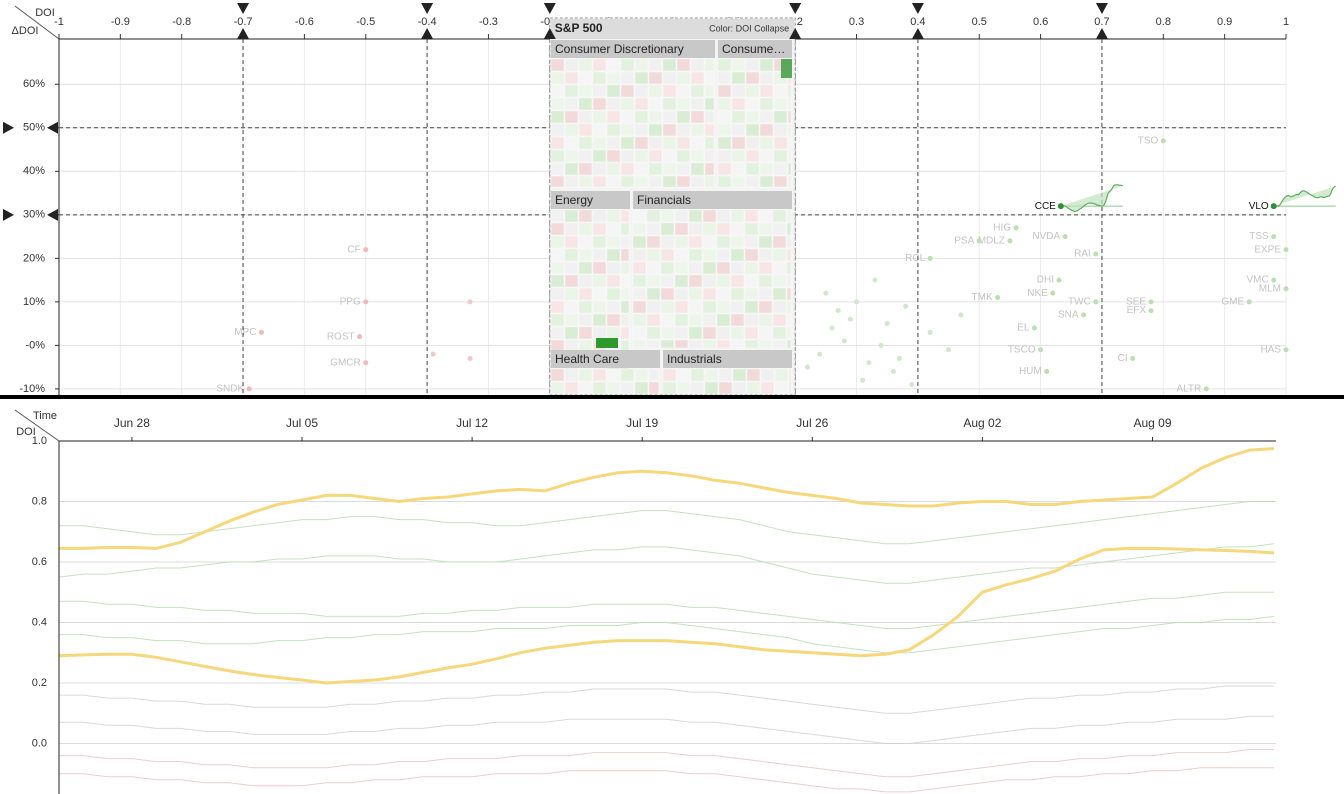 This screenshot has width=1344, height=794. What do you see at coordinates (34, 215) in the screenshot?
I see `y-tick-label: 30%` at bounding box center [34, 215].